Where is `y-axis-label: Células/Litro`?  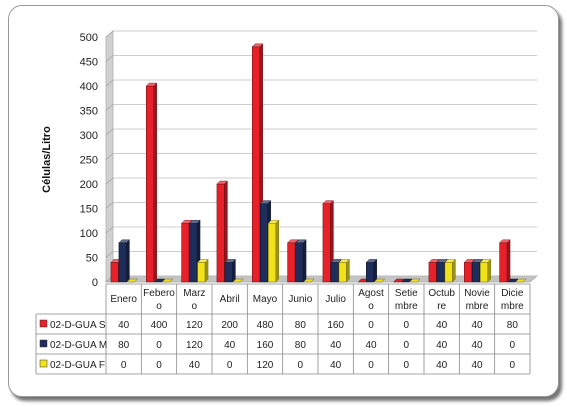
y-axis-label: Células/Litro is located at coordinates (47, 159).